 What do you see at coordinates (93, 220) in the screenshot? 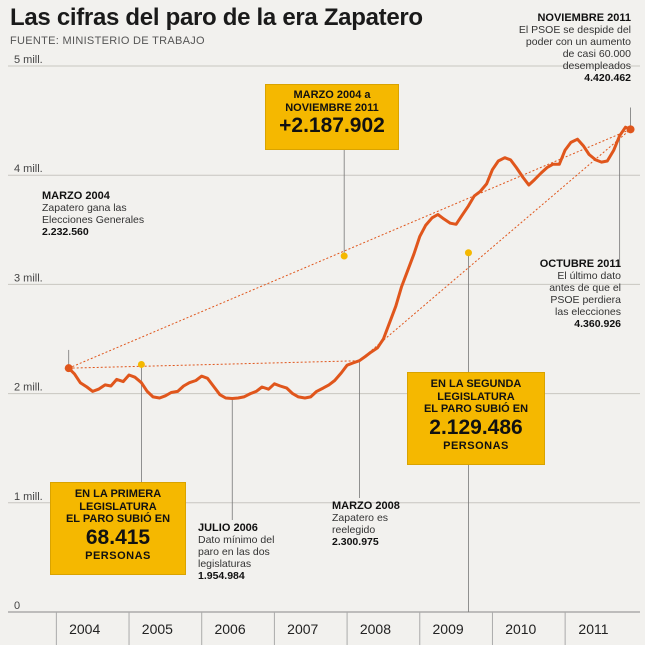
I see `annotation-text: Elecciones Generales` at bounding box center [93, 220].